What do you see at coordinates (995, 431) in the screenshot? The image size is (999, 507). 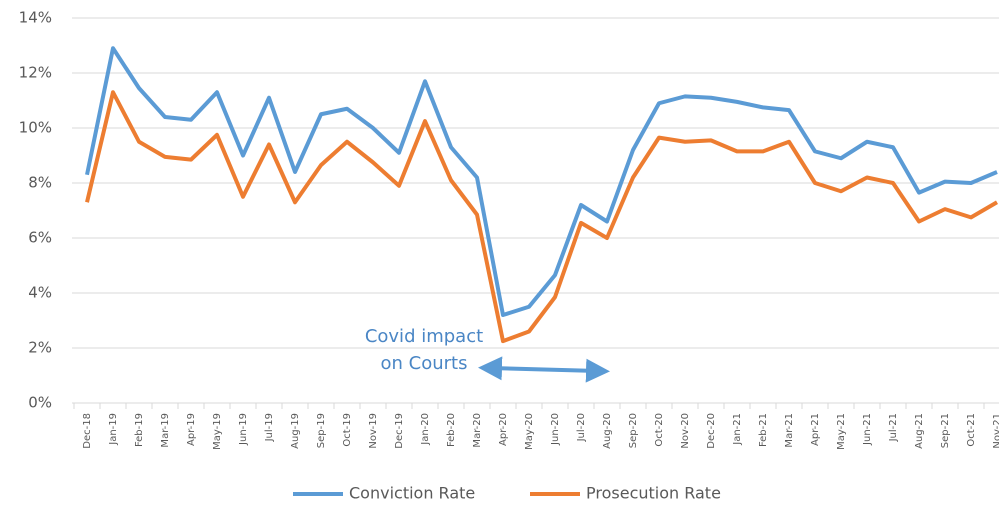 I see `x-tick-label: Nov-21` at bounding box center [995, 431].